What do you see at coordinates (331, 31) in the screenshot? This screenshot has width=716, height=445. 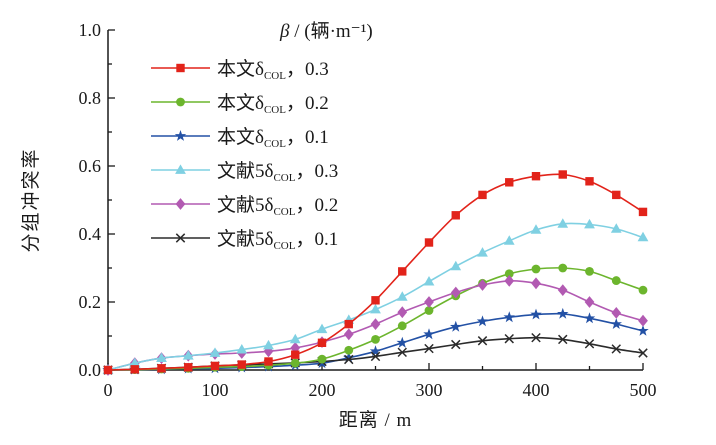 I see `legend-title-units: / (辆·m⁻¹)` at bounding box center [331, 31].